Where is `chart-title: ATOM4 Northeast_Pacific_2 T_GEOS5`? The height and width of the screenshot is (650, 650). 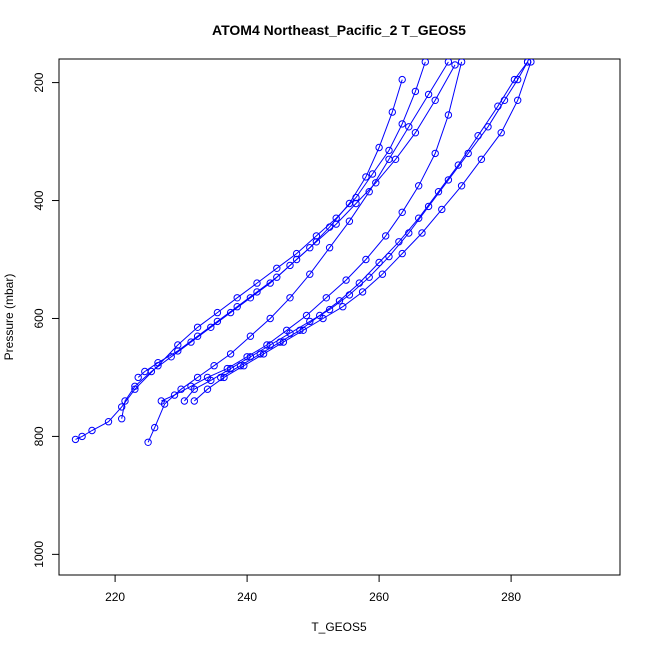 chart-title: ATOM4 Northeast_Pacific_2 T_GEOS5 is located at coordinates (339, 30).